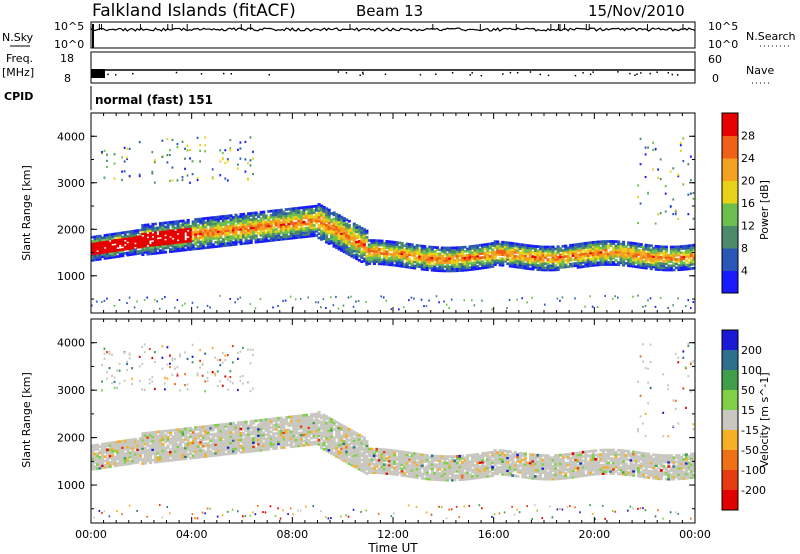 This screenshot has height=554, width=800. What do you see at coordinates (753, 490) in the screenshot?
I see `colorbar-tick-label: -200` at bounding box center [753, 490].